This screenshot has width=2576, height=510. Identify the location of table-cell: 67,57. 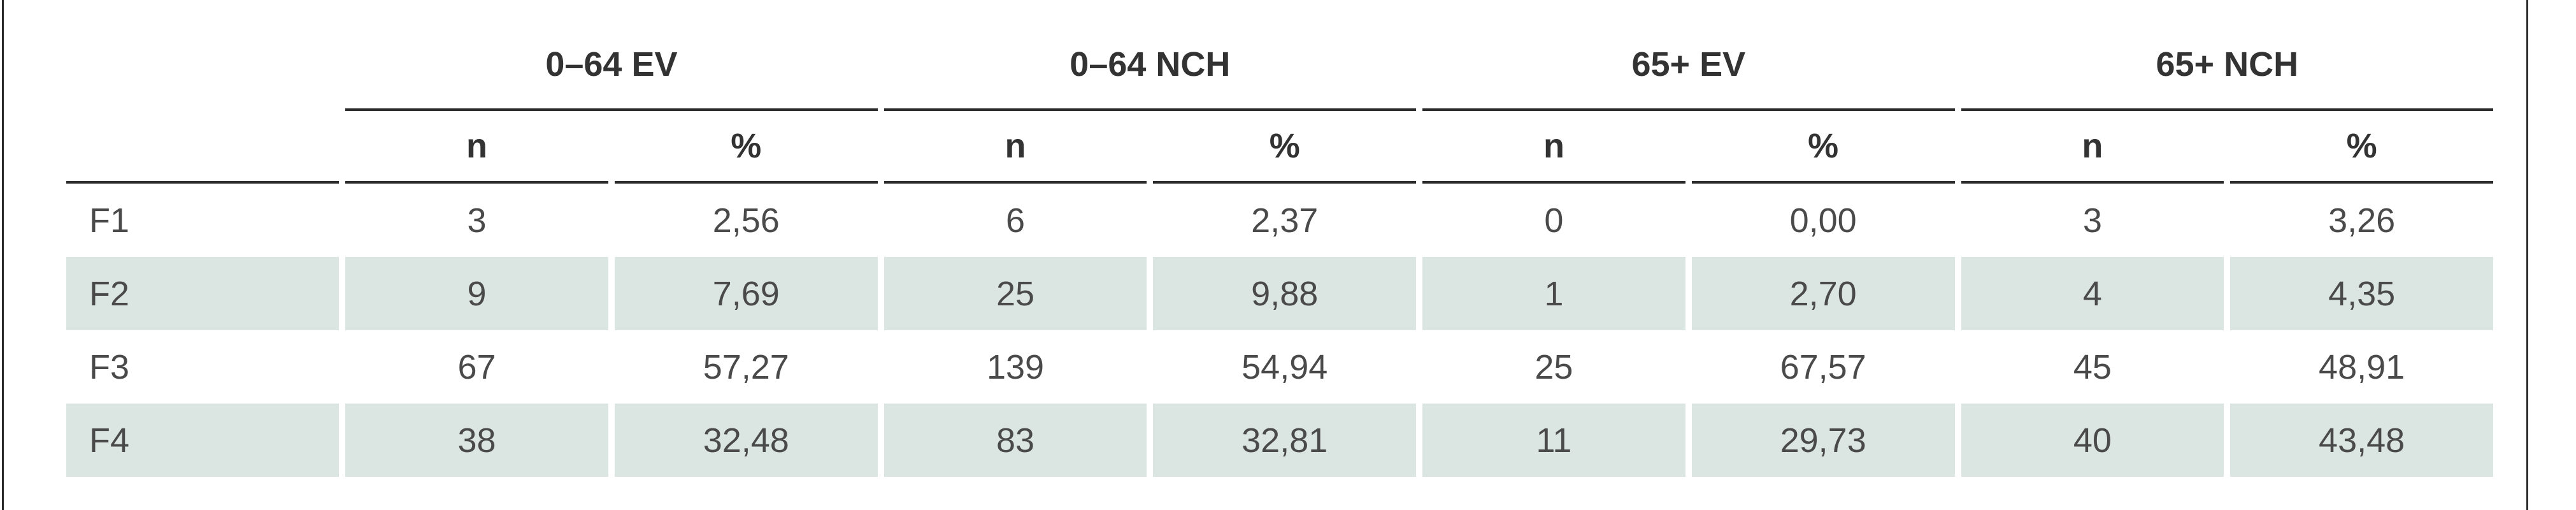
(1823, 366).